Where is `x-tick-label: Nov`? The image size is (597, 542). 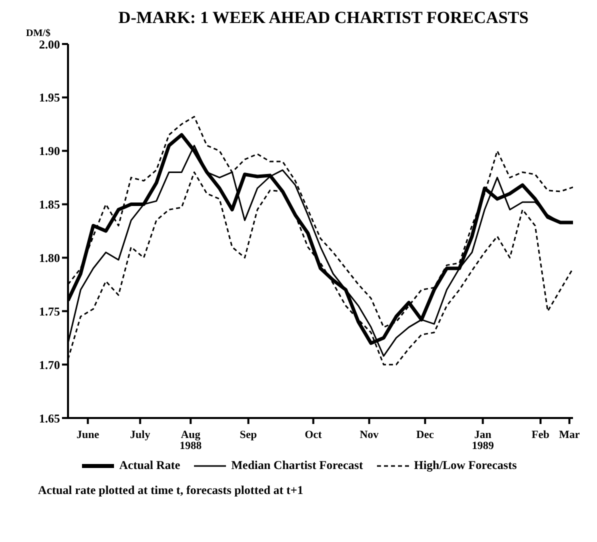 x-tick-label: Nov is located at coordinates (370, 435).